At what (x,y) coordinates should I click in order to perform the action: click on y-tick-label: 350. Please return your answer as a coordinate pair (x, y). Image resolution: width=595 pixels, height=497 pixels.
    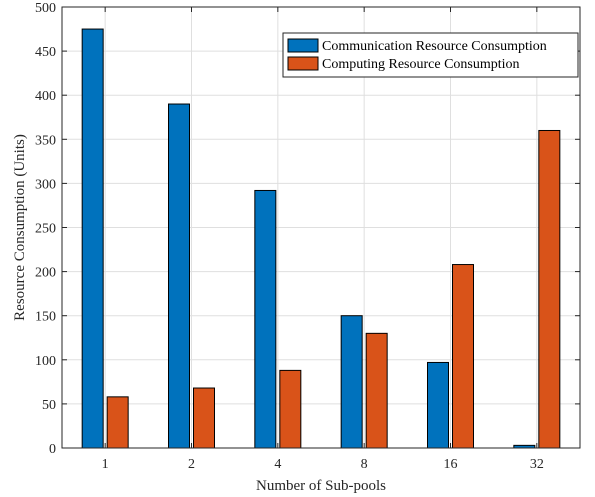
    Looking at the image, I should click on (45, 140).